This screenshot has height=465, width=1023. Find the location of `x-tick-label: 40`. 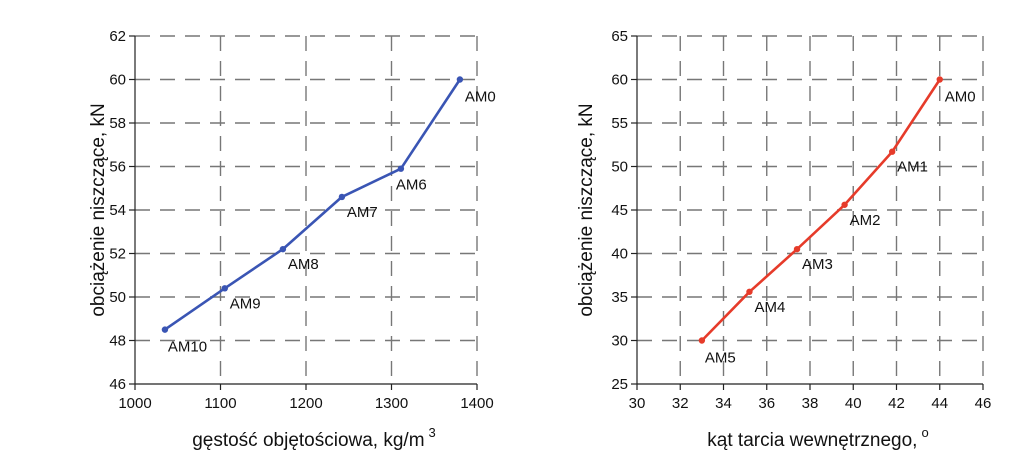

x-tick-label: 40 is located at coordinates (853, 403).